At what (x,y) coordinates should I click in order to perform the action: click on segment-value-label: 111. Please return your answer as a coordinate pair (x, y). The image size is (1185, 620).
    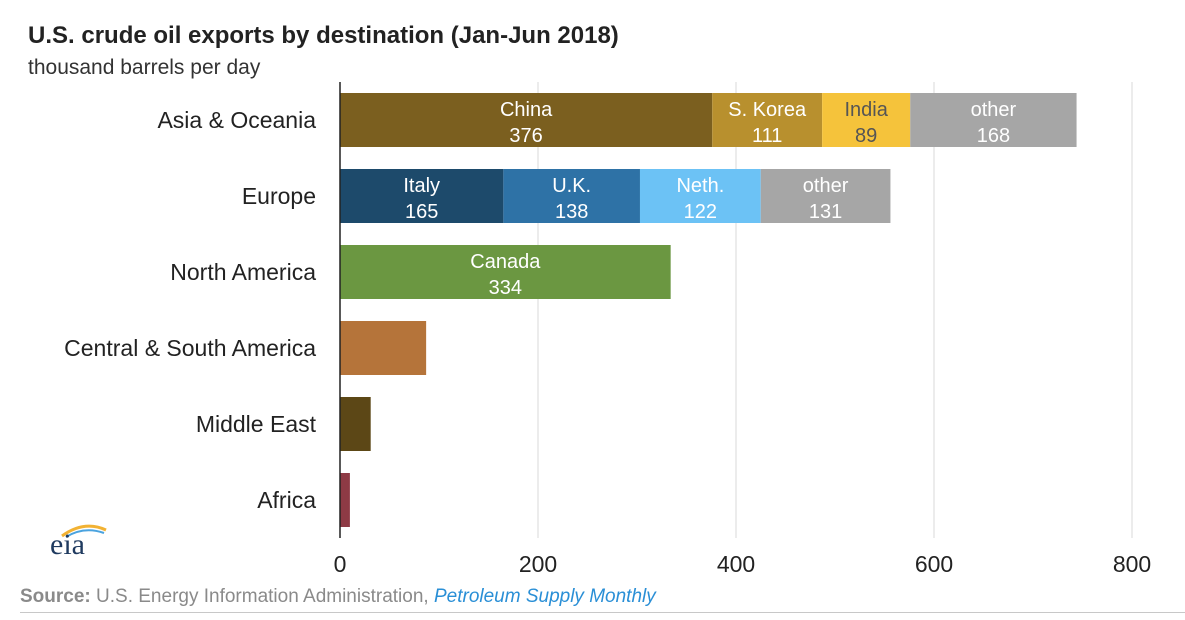
    Looking at the image, I should click on (767, 136).